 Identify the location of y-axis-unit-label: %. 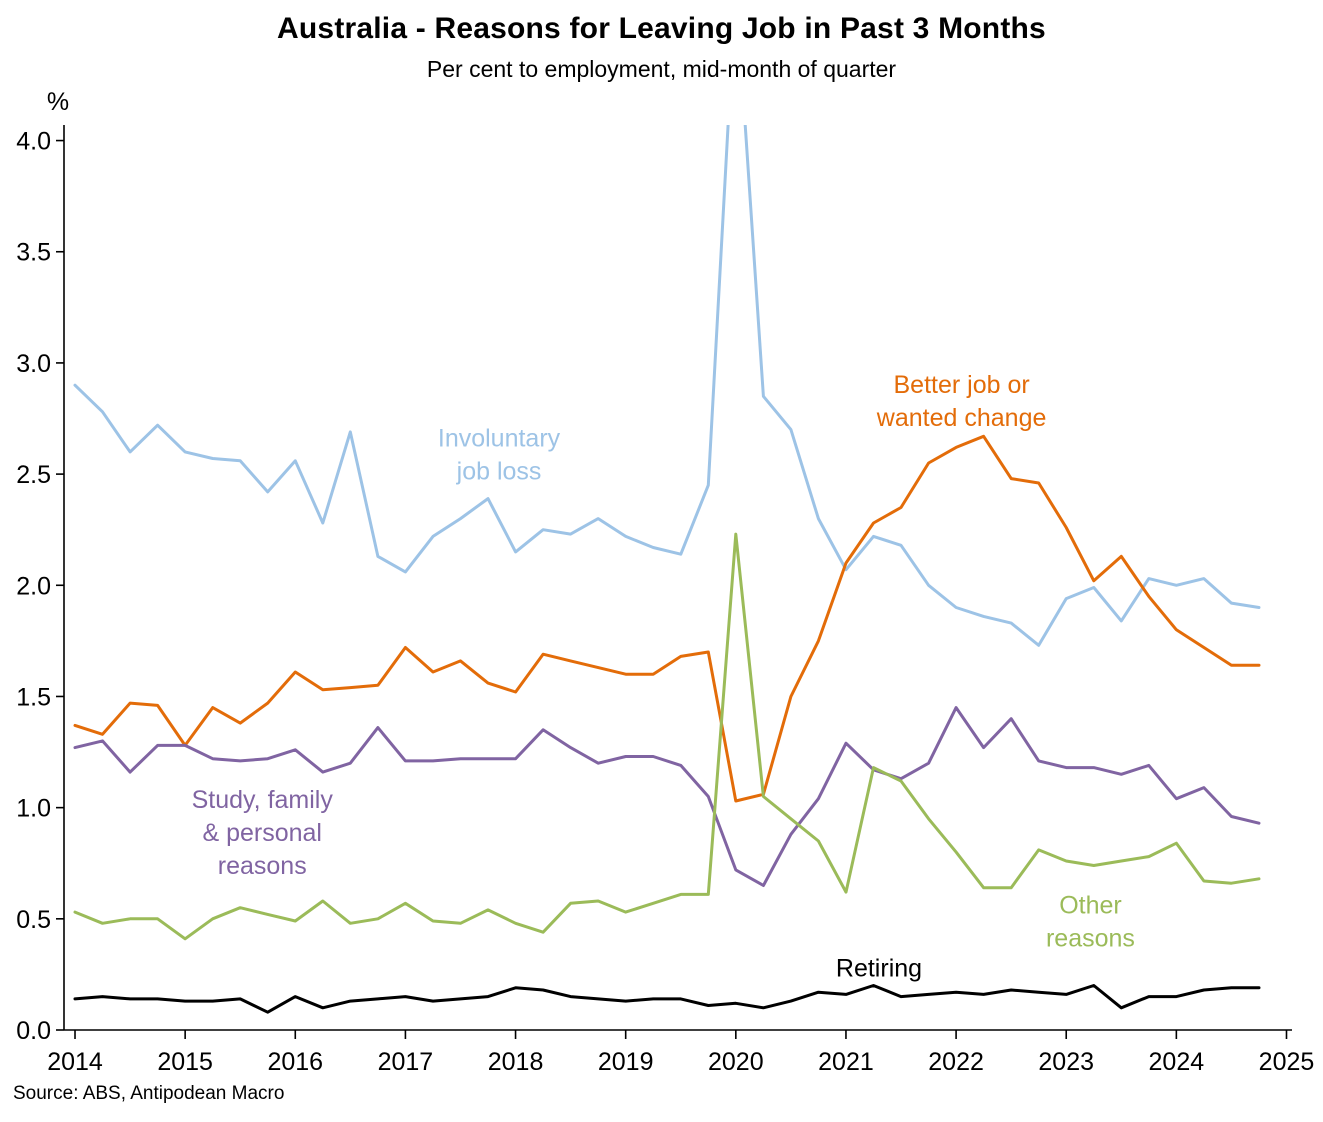
(58, 102).